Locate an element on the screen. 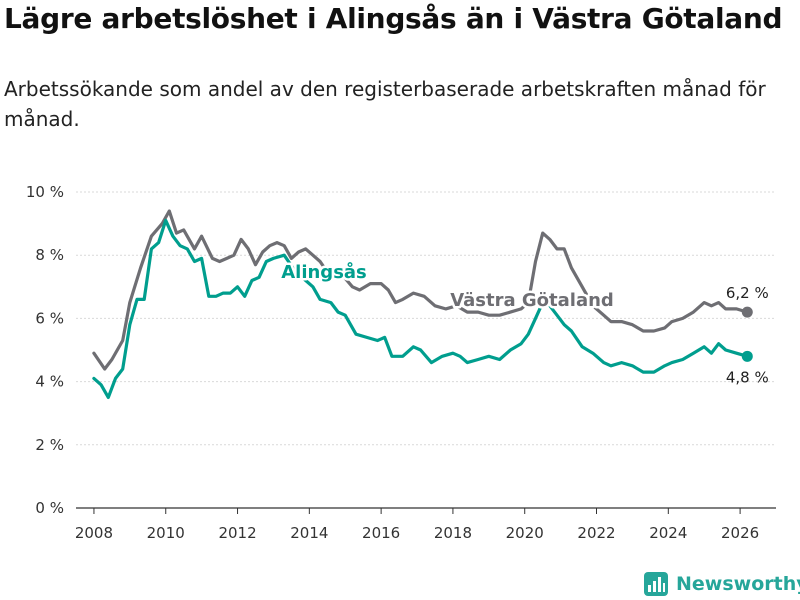 Image resolution: width=800 pixels, height=600 pixels. x-tick-label: 2008 is located at coordinates (94, 533).